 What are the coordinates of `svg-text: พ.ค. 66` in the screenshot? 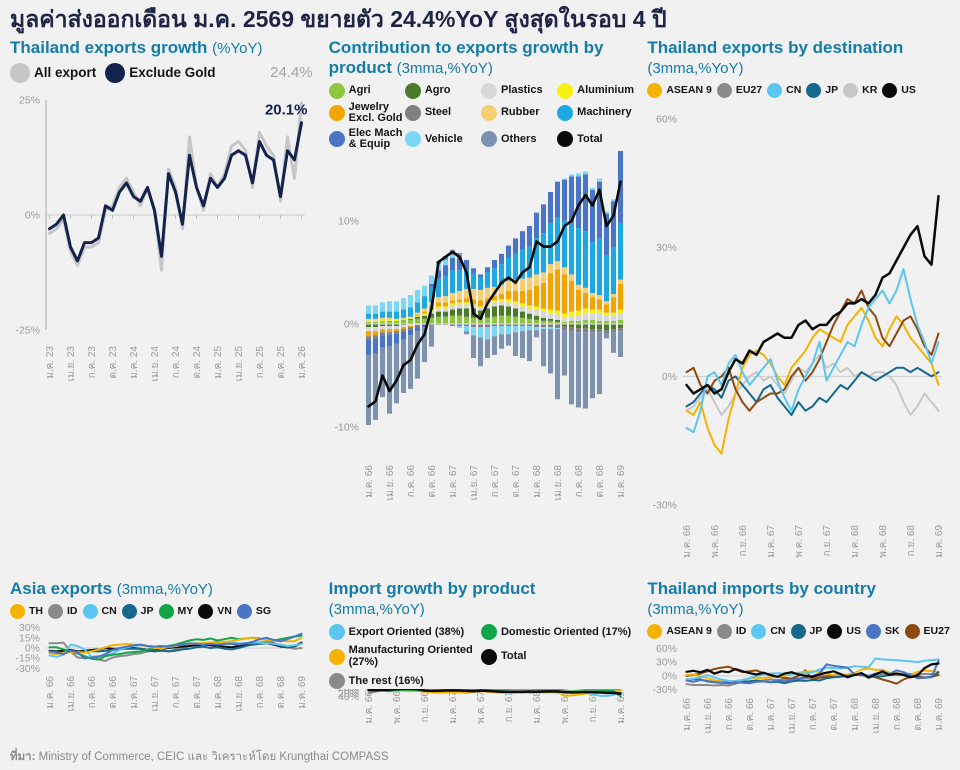 It's located at (397, 707).